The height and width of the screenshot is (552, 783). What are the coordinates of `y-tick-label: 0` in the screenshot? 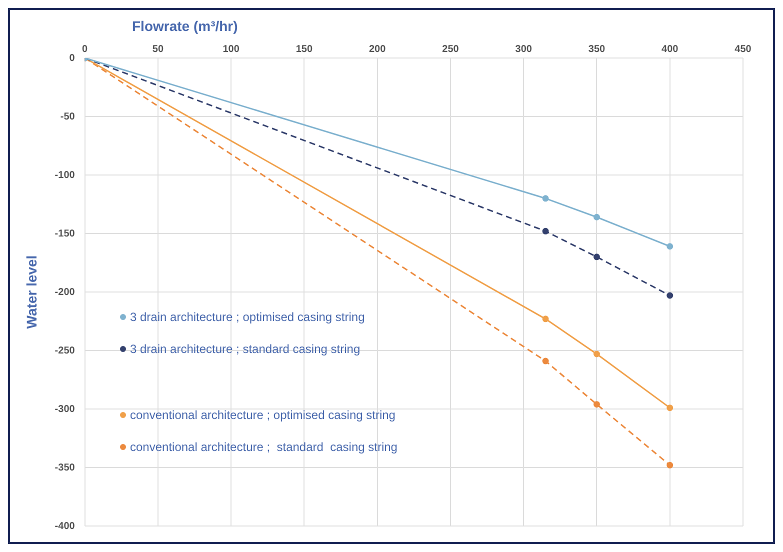 It's located at (72, 58).